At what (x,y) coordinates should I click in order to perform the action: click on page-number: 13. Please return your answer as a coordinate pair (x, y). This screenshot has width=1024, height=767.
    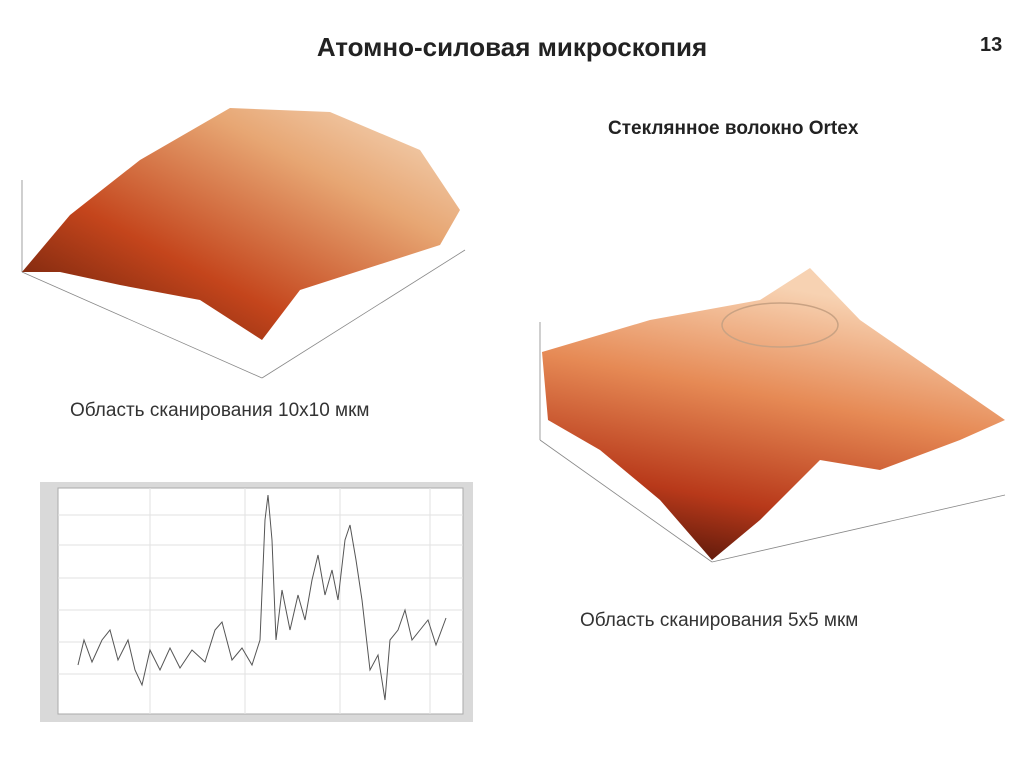
    Looking at the image, I should click on (991, 45).